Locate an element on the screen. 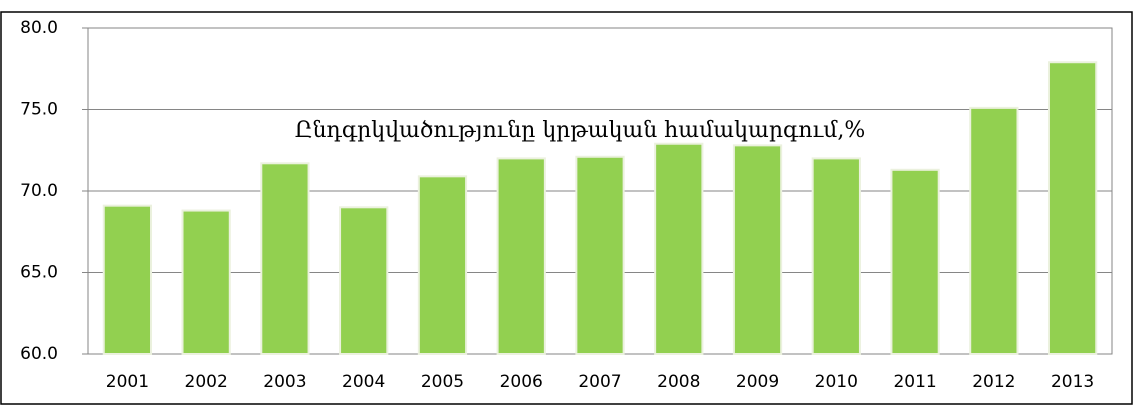 Image resolution: width=1133 pixels, height=405 pixels. x-tick-label: 2013 is located at coordinates (1072, 382).